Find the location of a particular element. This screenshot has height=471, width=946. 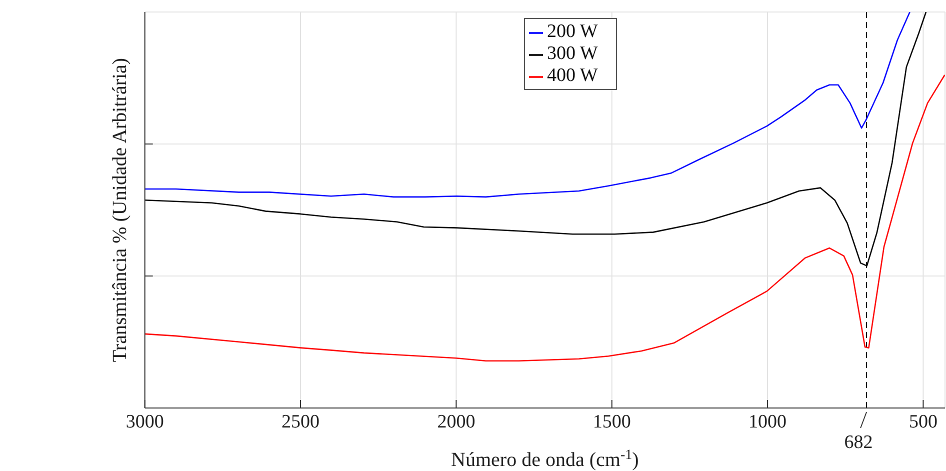

x-tick-label: 2500 is located at coordinates (301, 421).